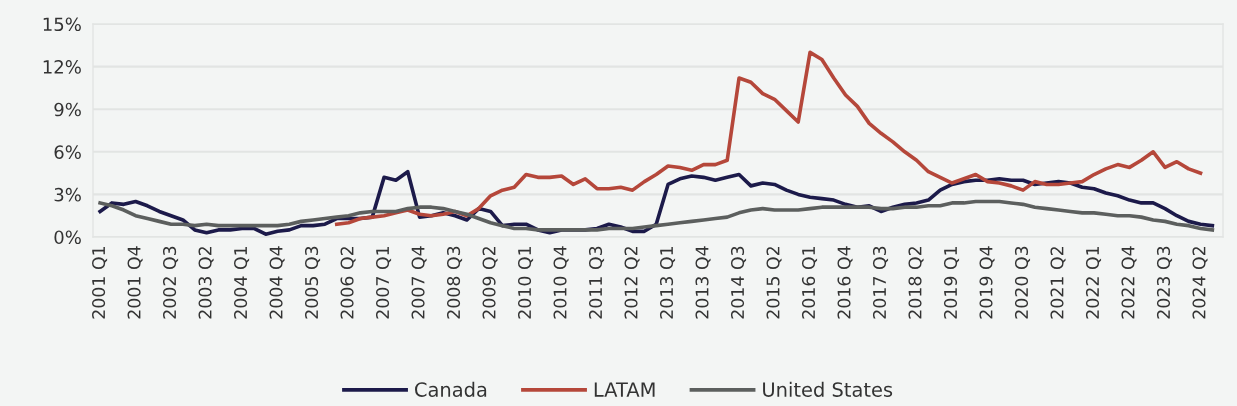 This screenshot has width=1237, height=406. What do you see at coordinates (1022, 282) in the screenshot?
I see `x-tick-label: 2020 Q3` at bounding box center [1022, 282].